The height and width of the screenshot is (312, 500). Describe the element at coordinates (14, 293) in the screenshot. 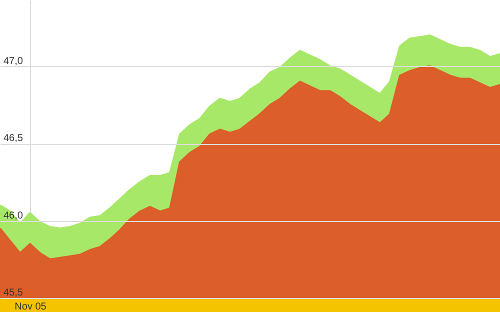

I see `y-tick-label: 45,5` at that location.